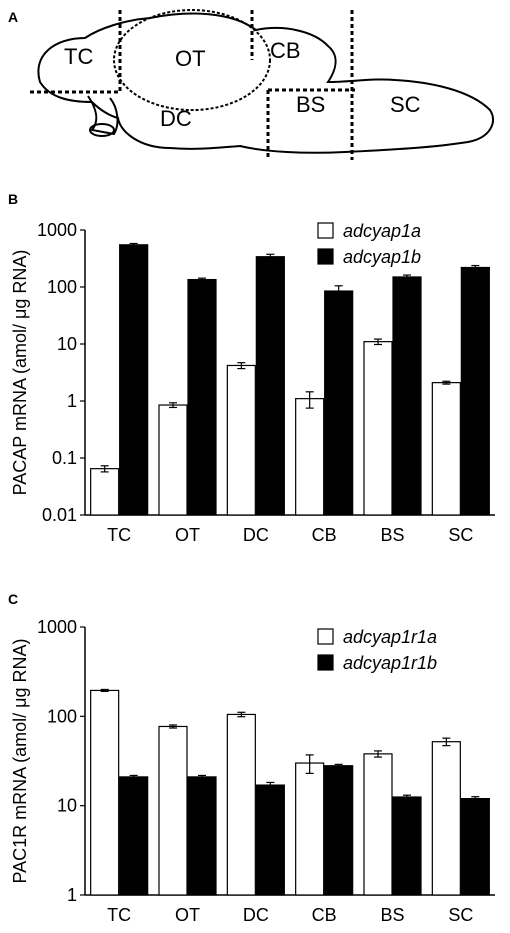 This screenshot has height=933, width=510. I want to click on y-tick-label: 0.01, so click(59, 515).